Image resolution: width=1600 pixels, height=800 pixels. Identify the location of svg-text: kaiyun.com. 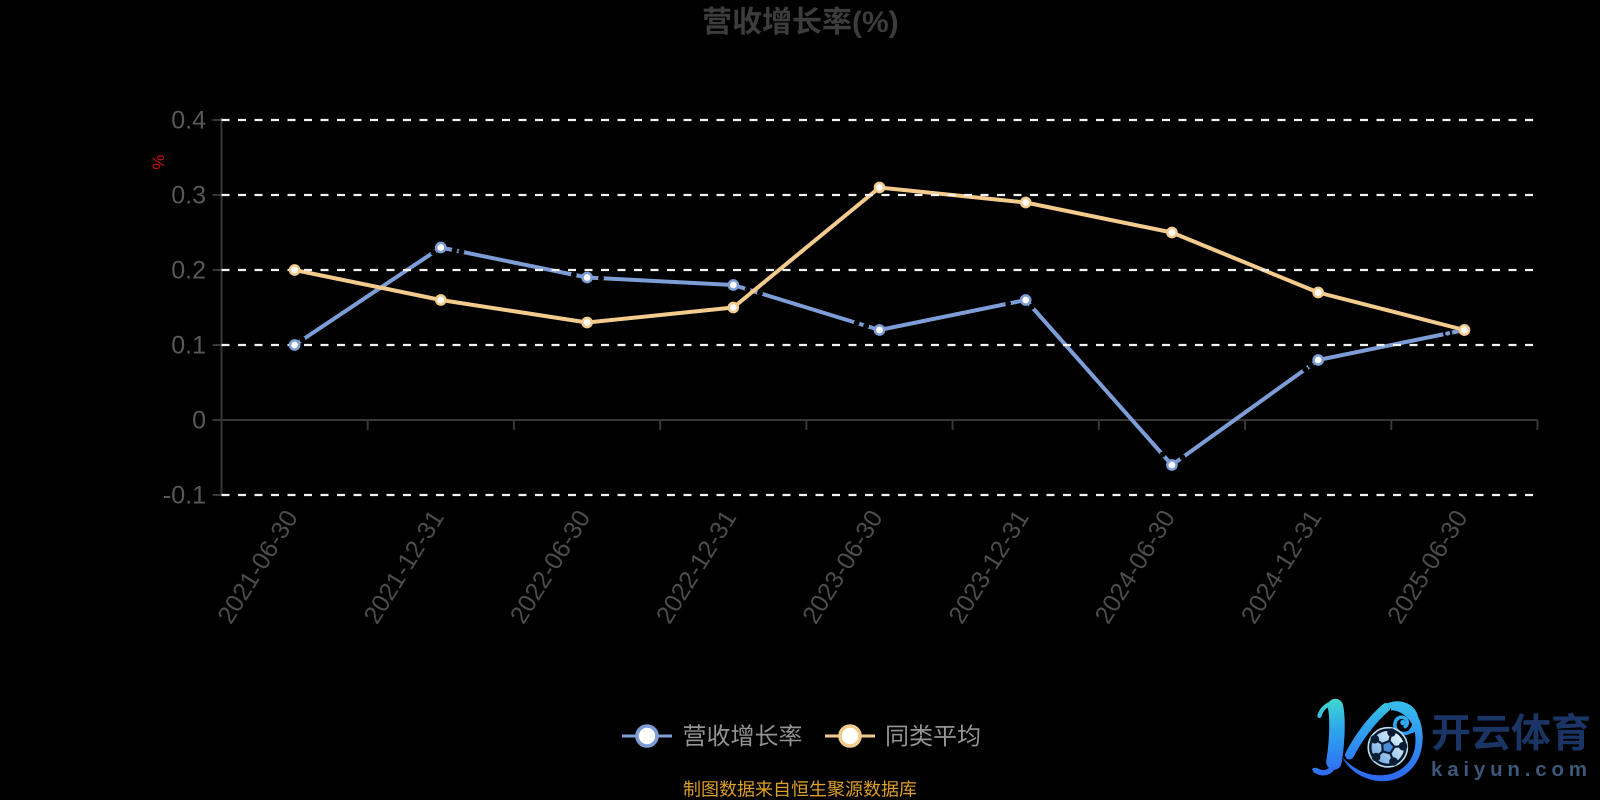
(1511, 769).